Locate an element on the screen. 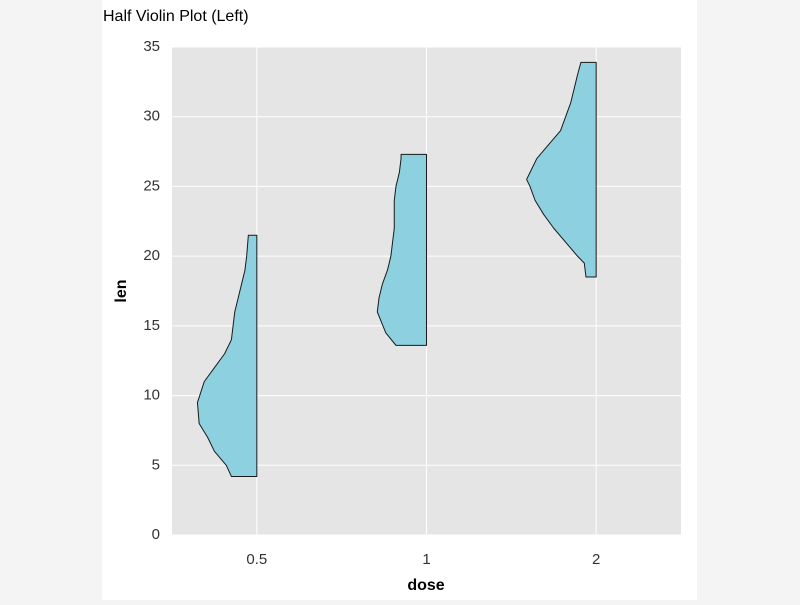  x-axis-label: dose is located at coordinates (425, 585).